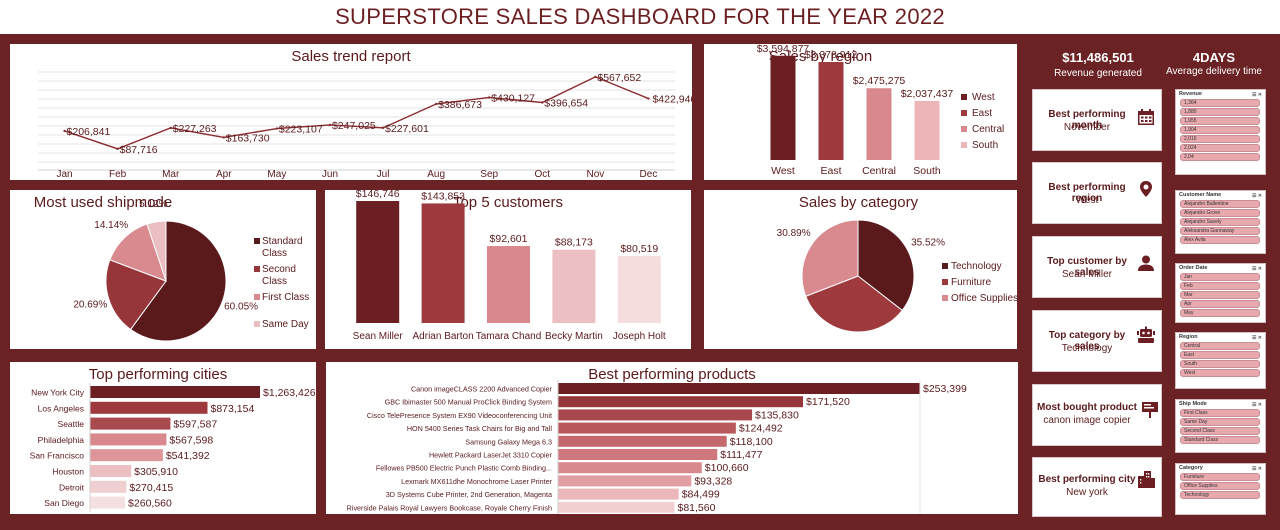  Describe the element at coordinates (1220, 204) in the screenshot. I see `slicer-item: Alejandro Ballentine` at that location.